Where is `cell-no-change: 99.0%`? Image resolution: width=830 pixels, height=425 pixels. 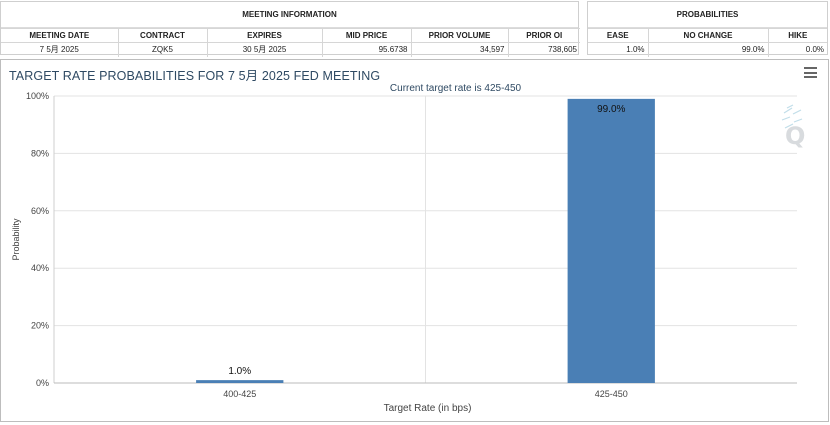
cell-no-change: 99.0% is located at coordinates (708, 49).